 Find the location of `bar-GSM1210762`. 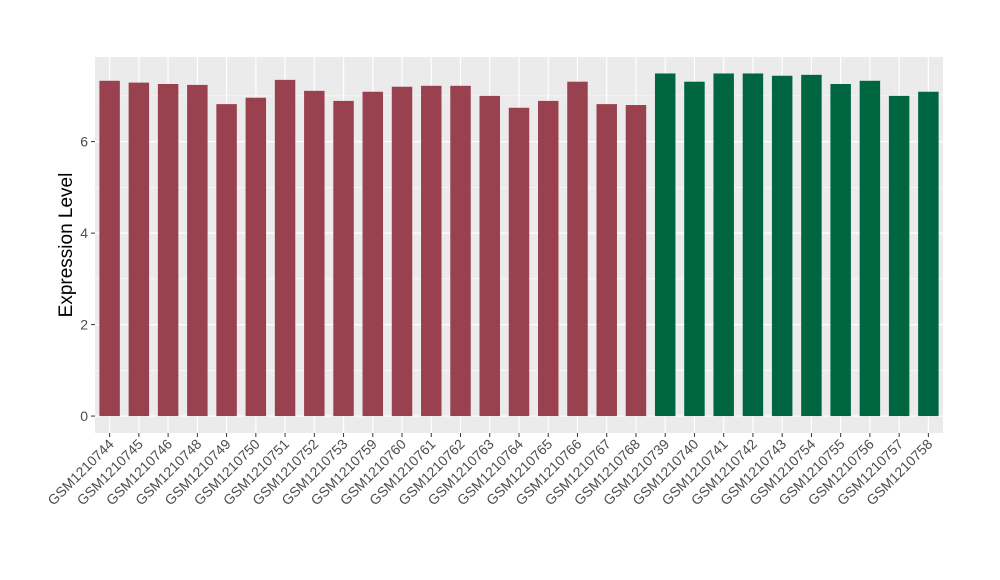

bar-GSM1210762 is located at coordinates (460, 251).